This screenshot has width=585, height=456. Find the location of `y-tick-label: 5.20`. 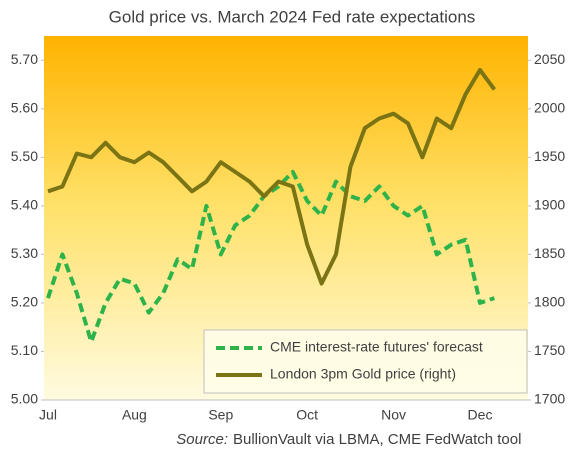

y-tick-label: 5.20 is located at coordinates (24, 302).